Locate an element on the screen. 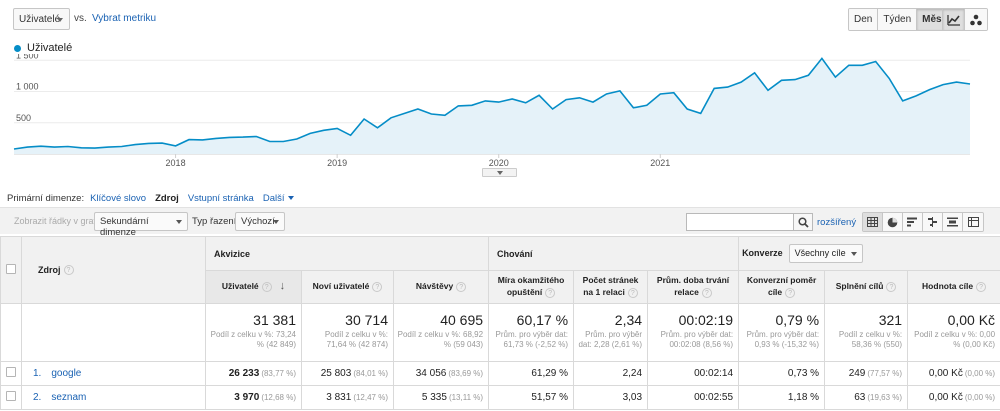 Image resolution: width=1000 pixels, height=411 pixels. total-value: 60,17 % is located at coordinates (542, 320).